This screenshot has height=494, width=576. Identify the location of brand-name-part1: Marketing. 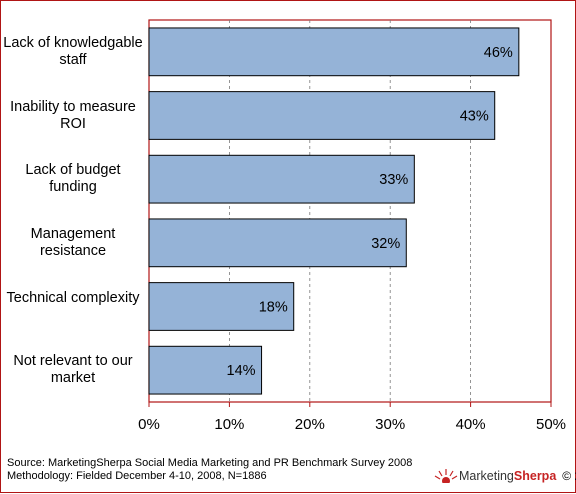
(486, 476).